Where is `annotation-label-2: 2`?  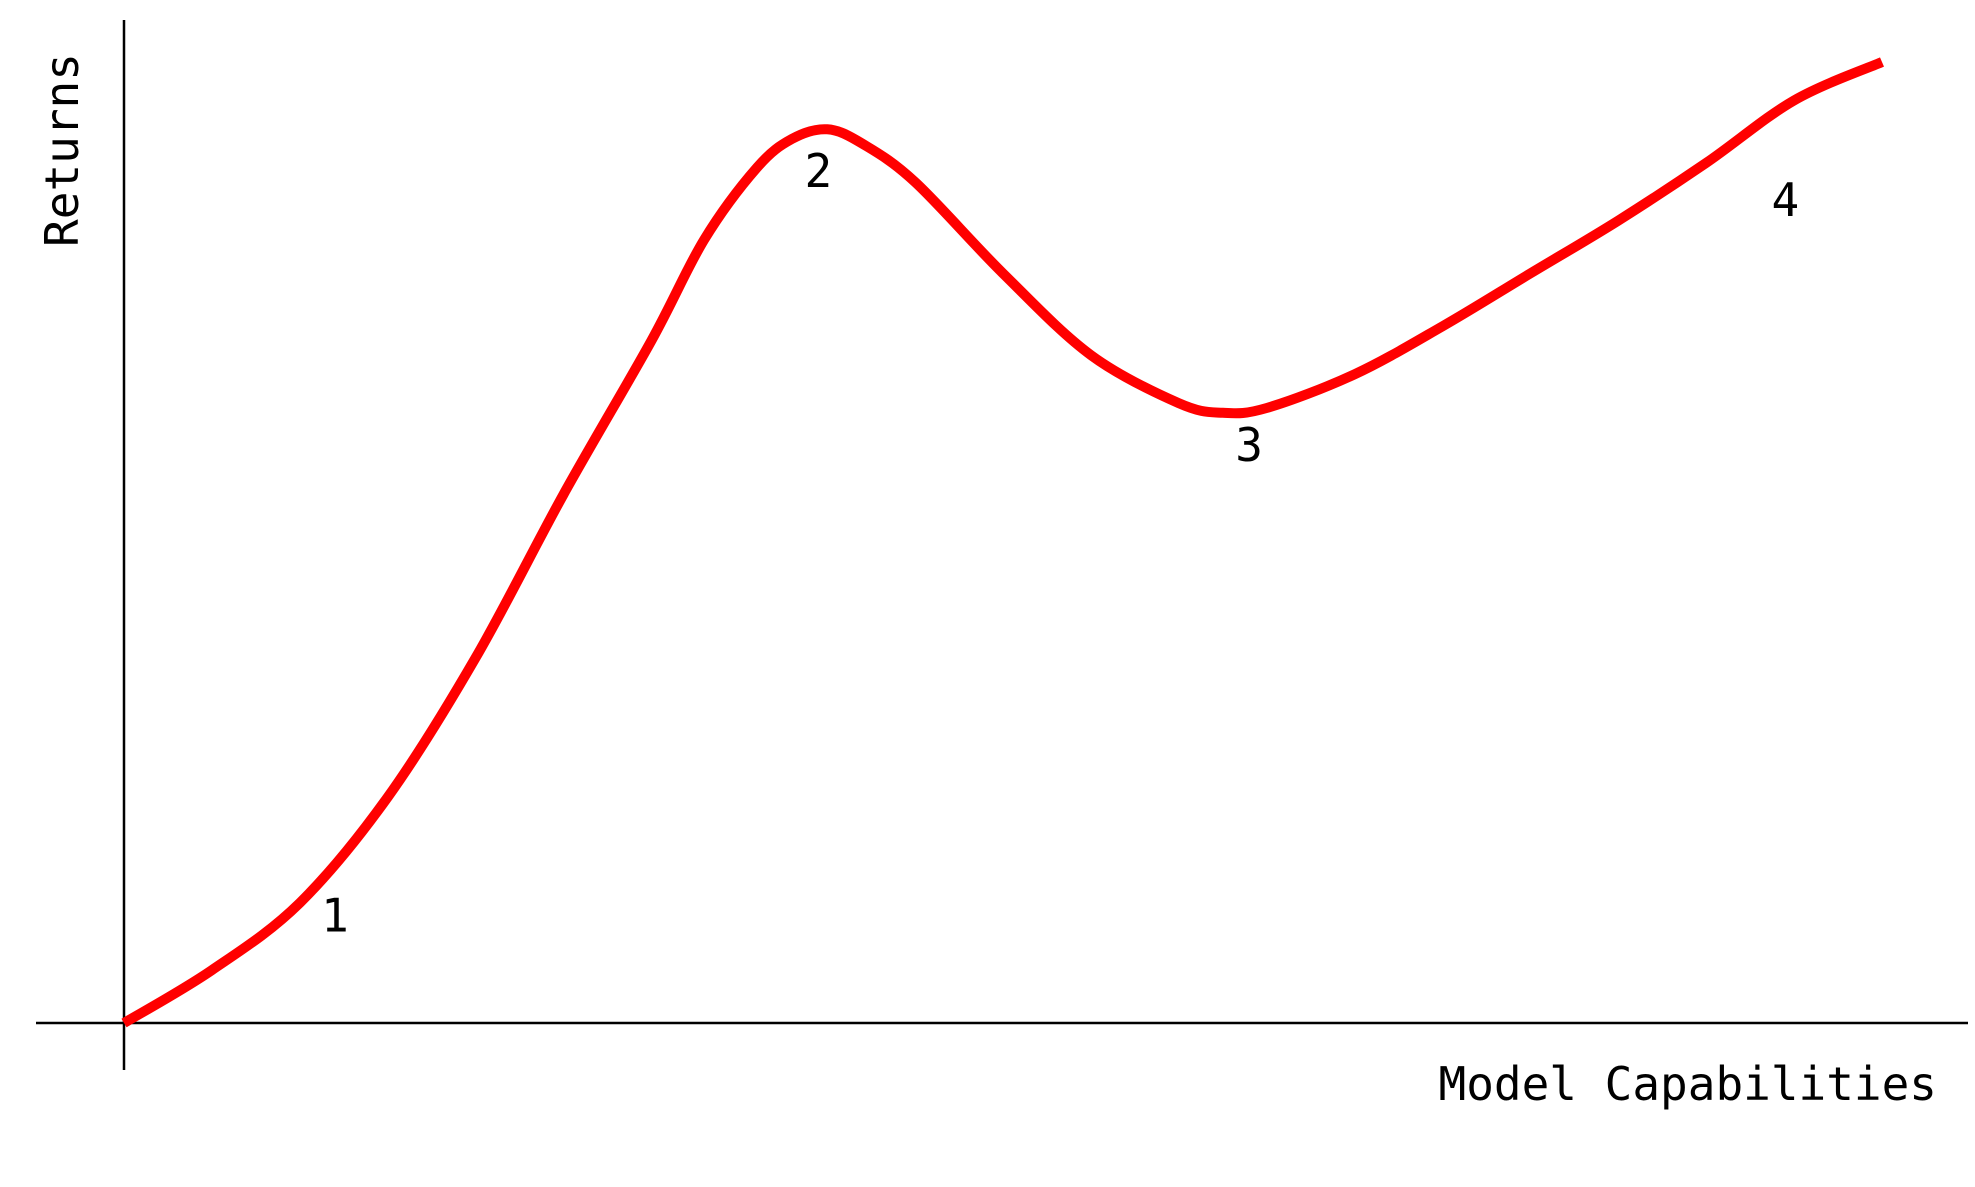
annotation-label-2: 2 is located at coordinates (819, 171).